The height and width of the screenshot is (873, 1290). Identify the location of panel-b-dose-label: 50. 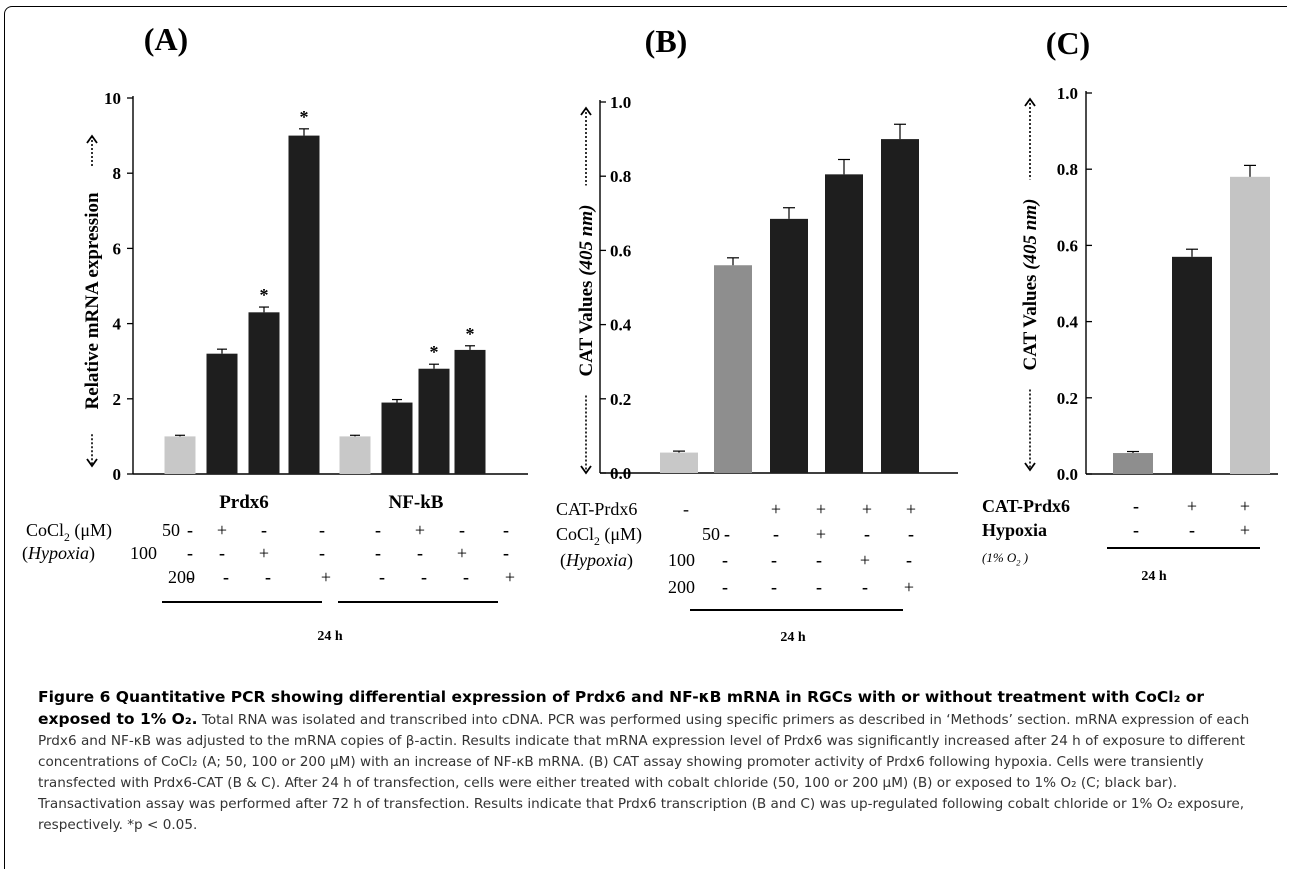
(711, 534).